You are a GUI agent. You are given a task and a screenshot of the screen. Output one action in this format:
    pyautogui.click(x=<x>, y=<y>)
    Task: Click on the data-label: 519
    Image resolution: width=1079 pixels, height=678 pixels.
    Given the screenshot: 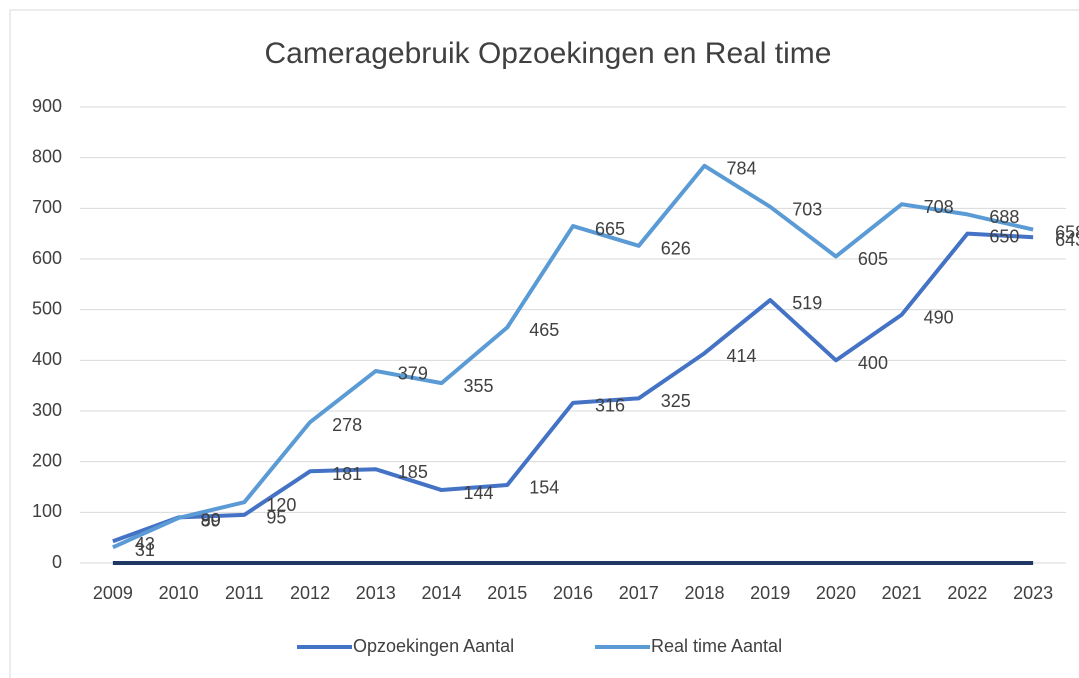 What is the action you would take?
    pyautogui.click(x=807, y=303)
    